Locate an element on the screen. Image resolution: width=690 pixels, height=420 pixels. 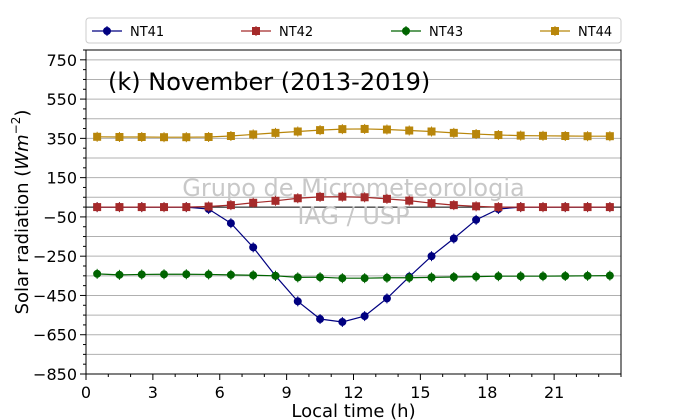
legend-label: NT41 is located at coordinates (147, 32).